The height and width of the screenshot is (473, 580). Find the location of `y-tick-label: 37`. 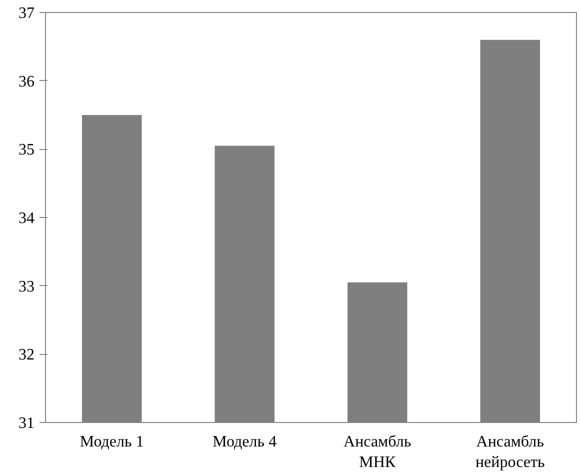

y-tick-label: 37 is located at coordinates (26, 13).